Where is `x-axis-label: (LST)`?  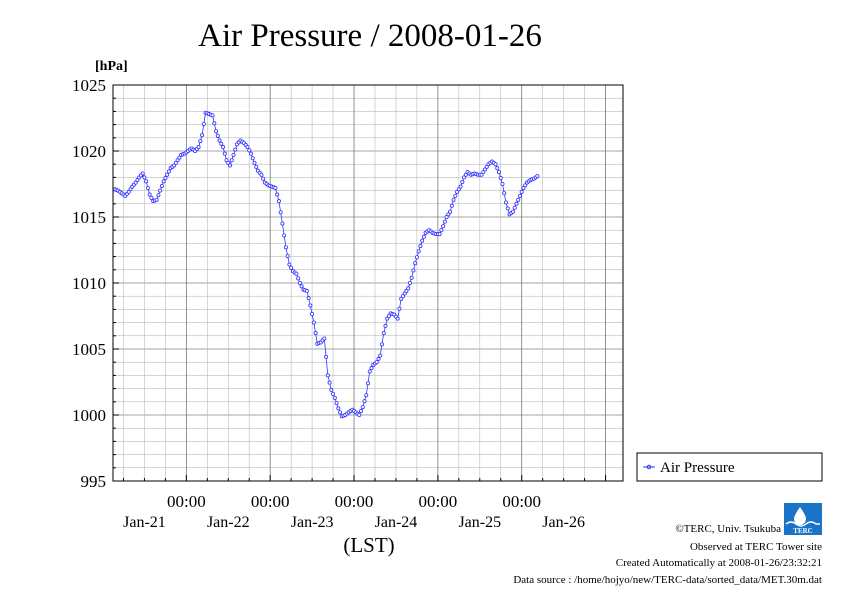
x-axis-label: (LST) is located at coordinates (368, 545).